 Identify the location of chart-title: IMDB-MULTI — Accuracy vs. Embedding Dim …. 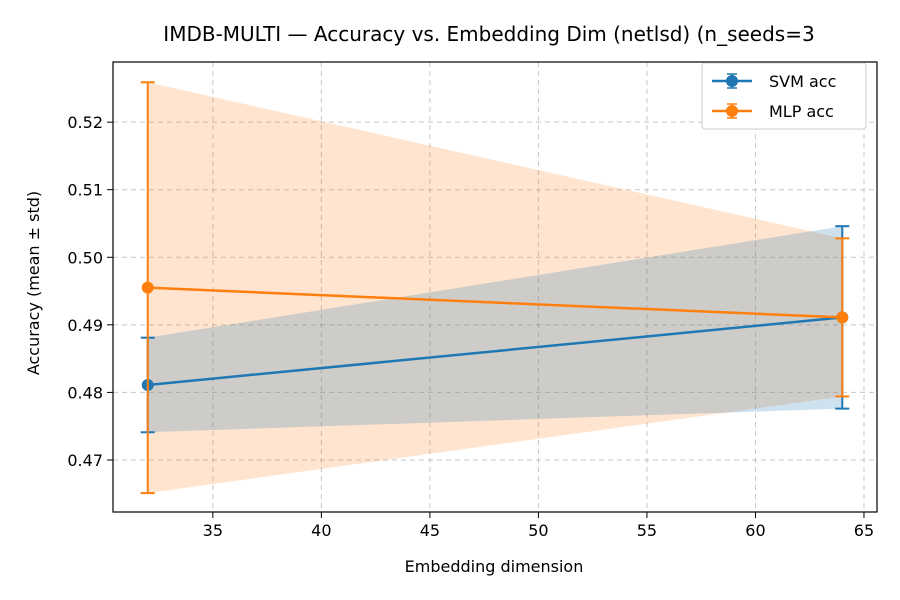
(488, 34).